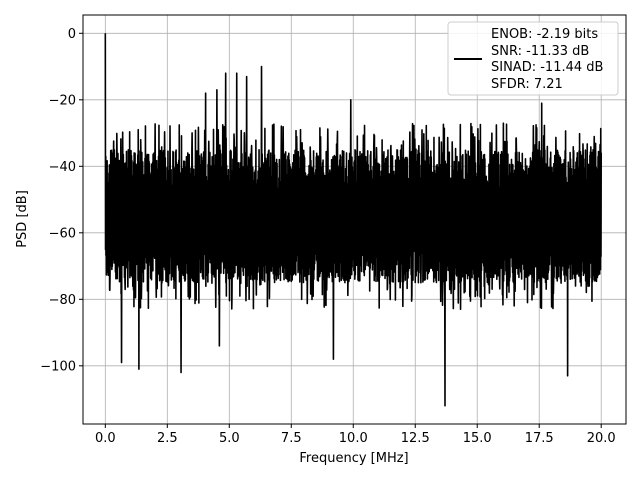 This screenshot has width=640, height=480. What do you see at coordinates (291, 438) in the screenshot?
I see `x-tick-label: 7.5` at bounding box center [291, 438].